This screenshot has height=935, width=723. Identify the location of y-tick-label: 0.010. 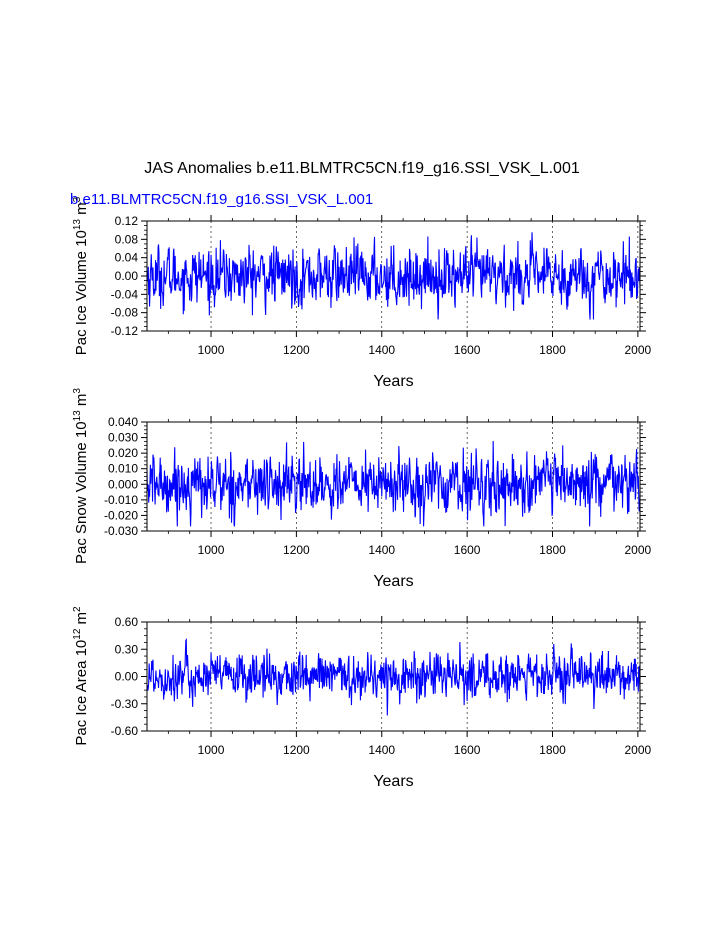
(123, 469).